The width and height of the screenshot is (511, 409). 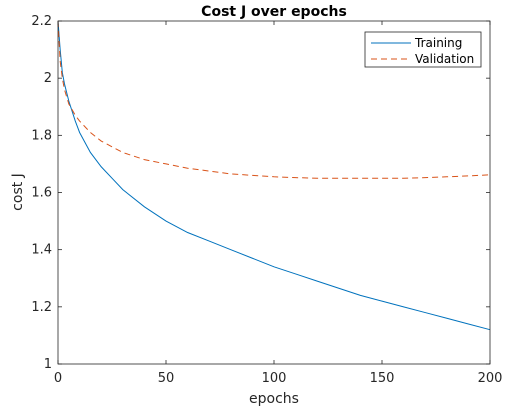 What do you see at coordinates (274, 378) in the screenshot?
I see `x-tick-label: 100` at bounding box center [274, 378].